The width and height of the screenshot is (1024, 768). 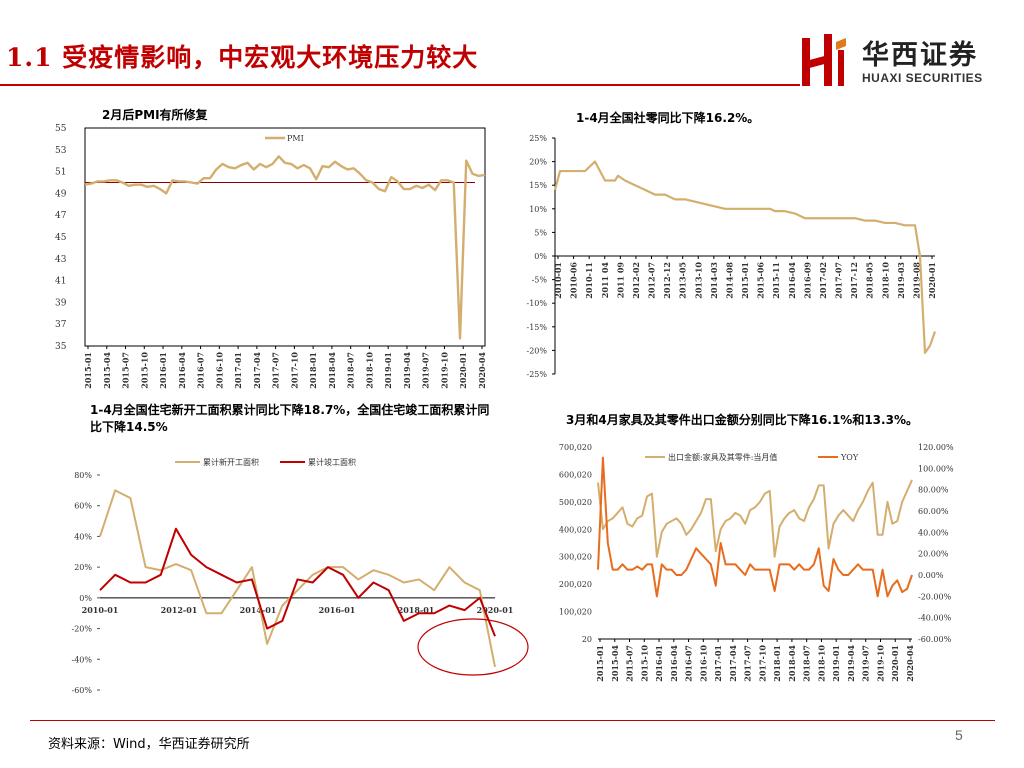 I want to click on retail-series-line, so click(x=745, y=257).